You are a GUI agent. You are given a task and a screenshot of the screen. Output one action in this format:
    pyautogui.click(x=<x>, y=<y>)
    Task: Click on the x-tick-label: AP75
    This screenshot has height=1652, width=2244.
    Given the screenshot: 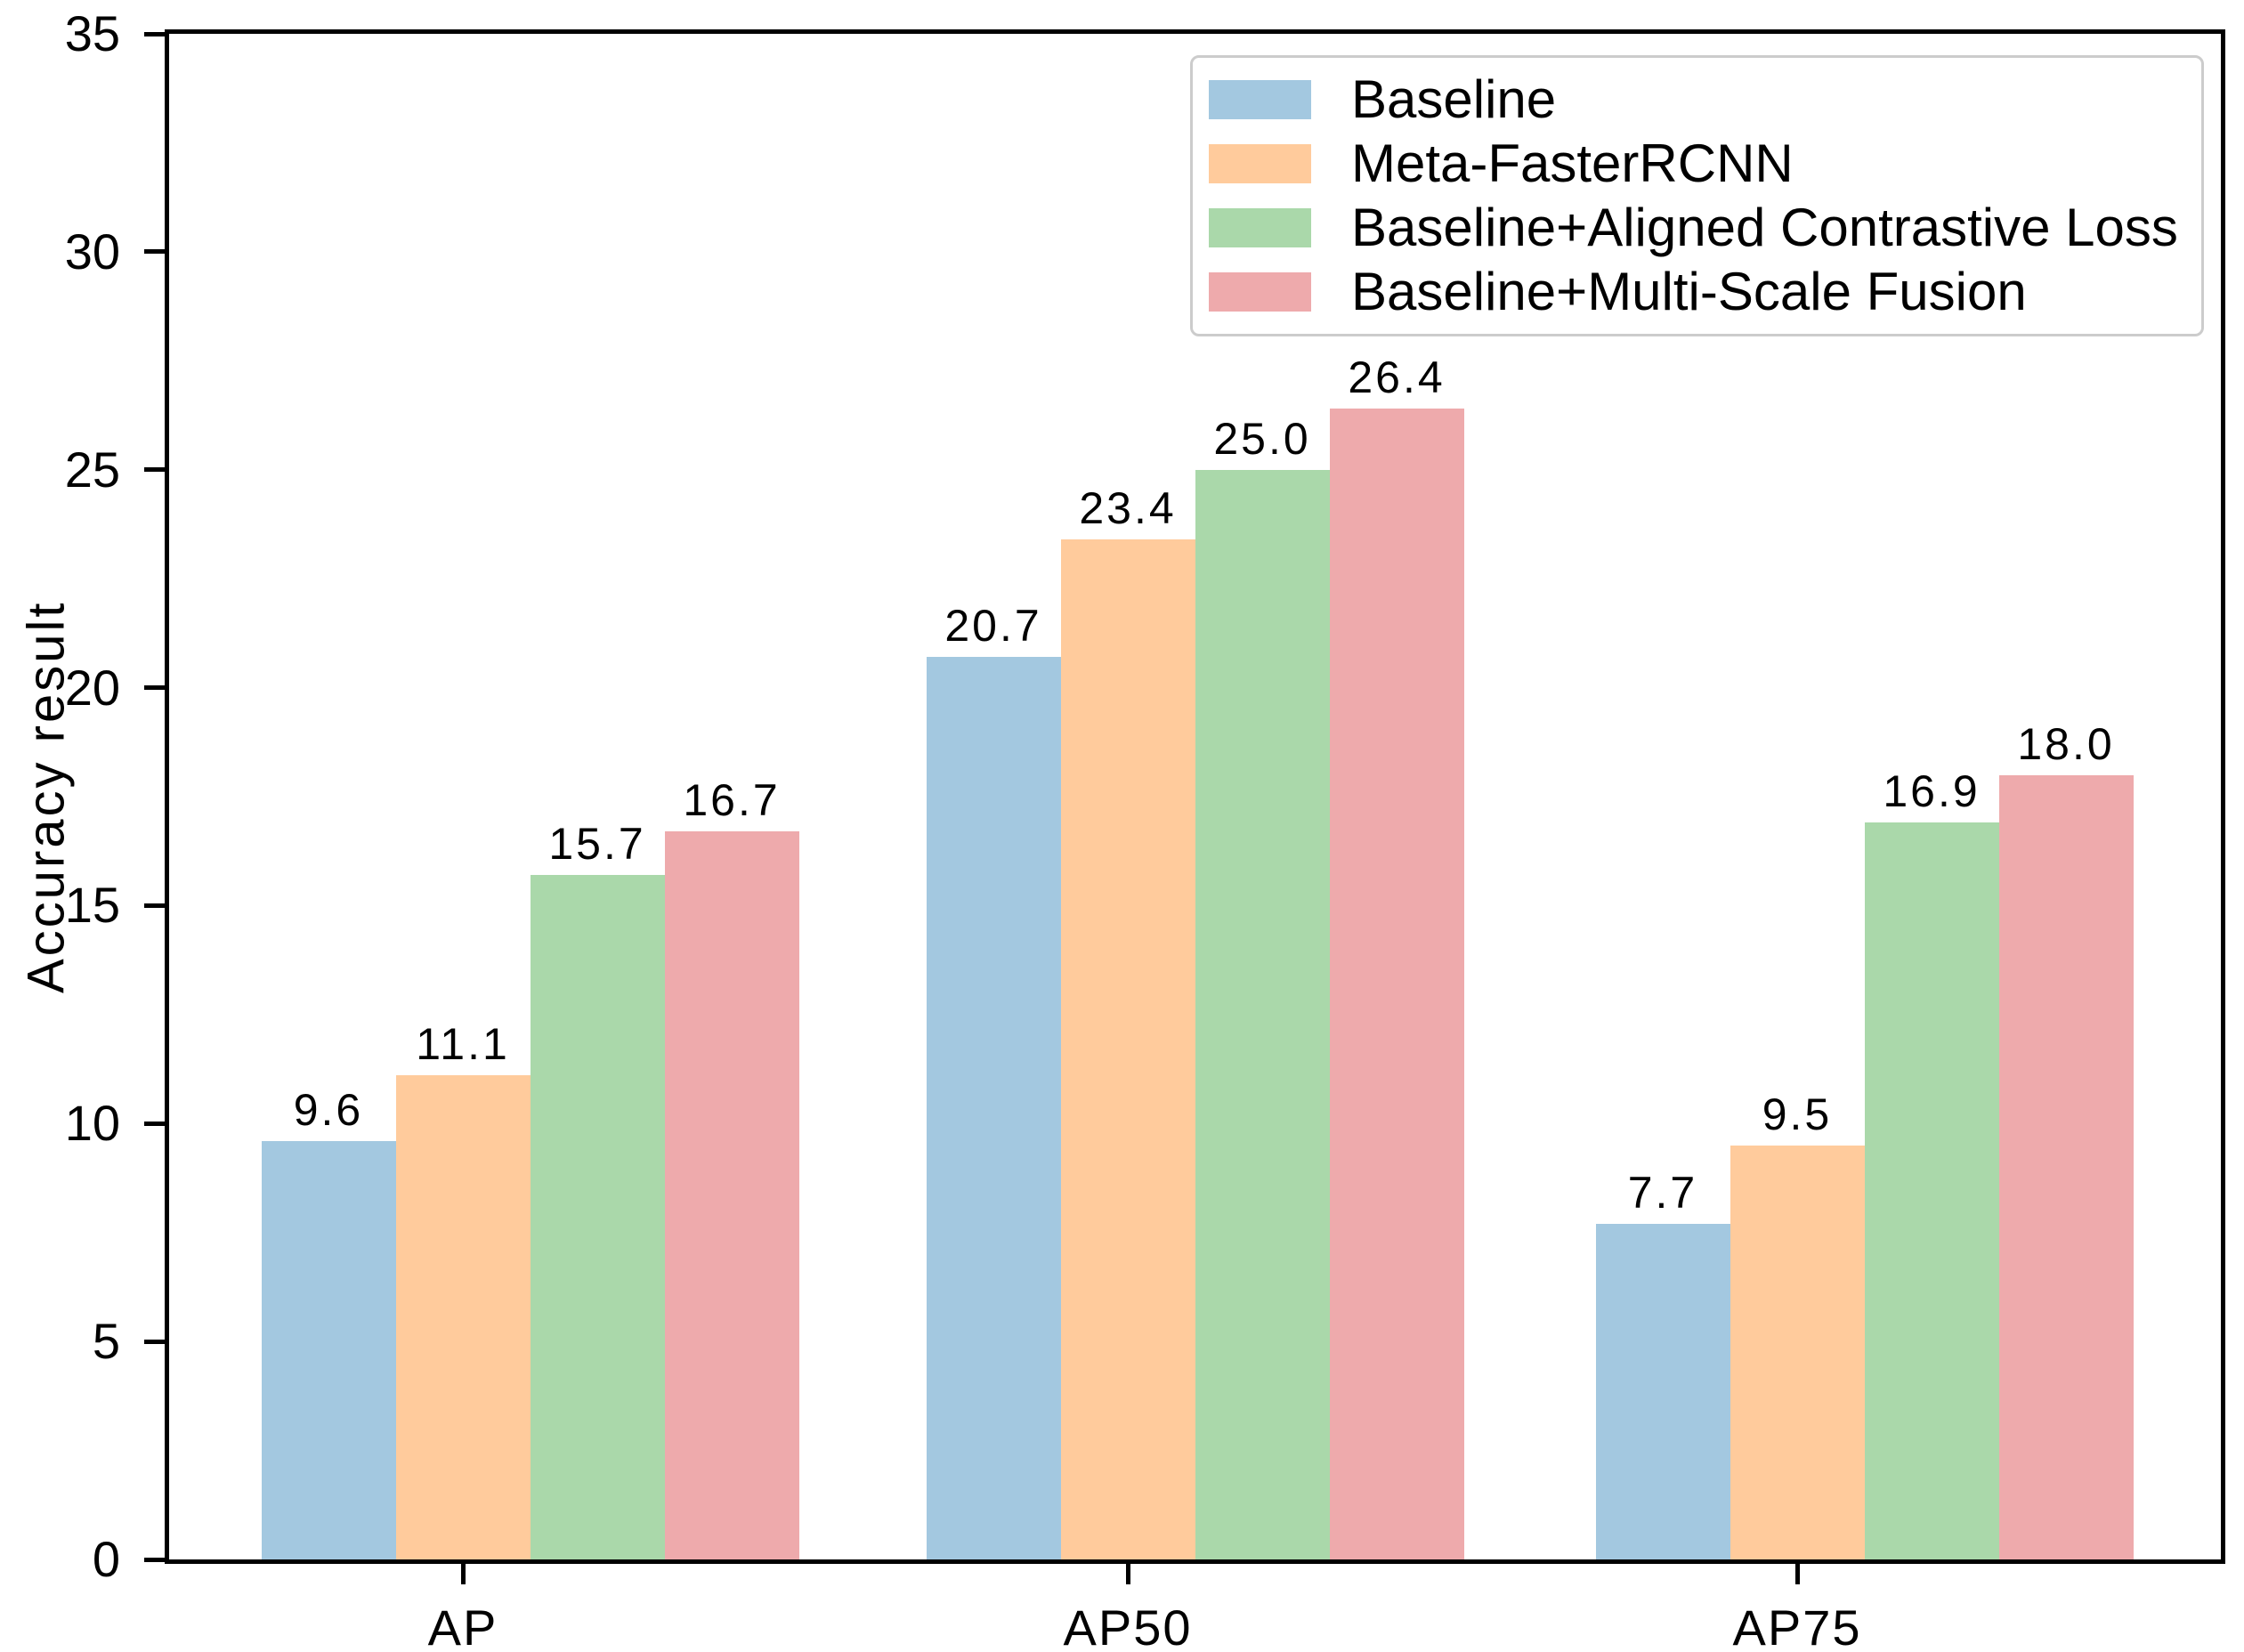 What is the action you would take?
    pyautogui.click(x=1797, y=1625)
    